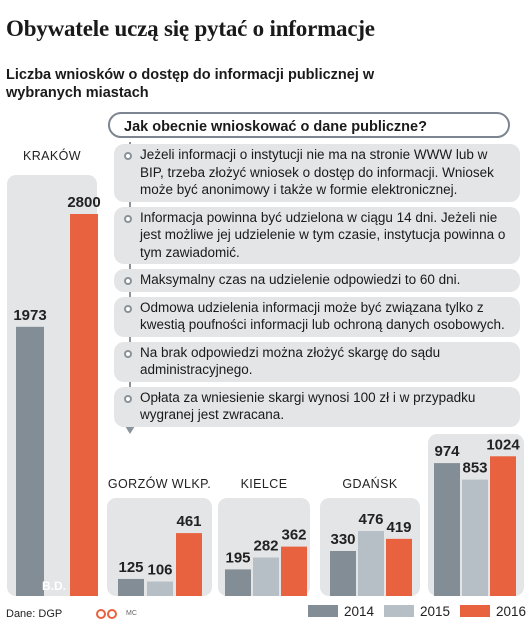 The width and height of the screenshot is (532, 626). I want to click on data-label: 106, so click(159, 570).